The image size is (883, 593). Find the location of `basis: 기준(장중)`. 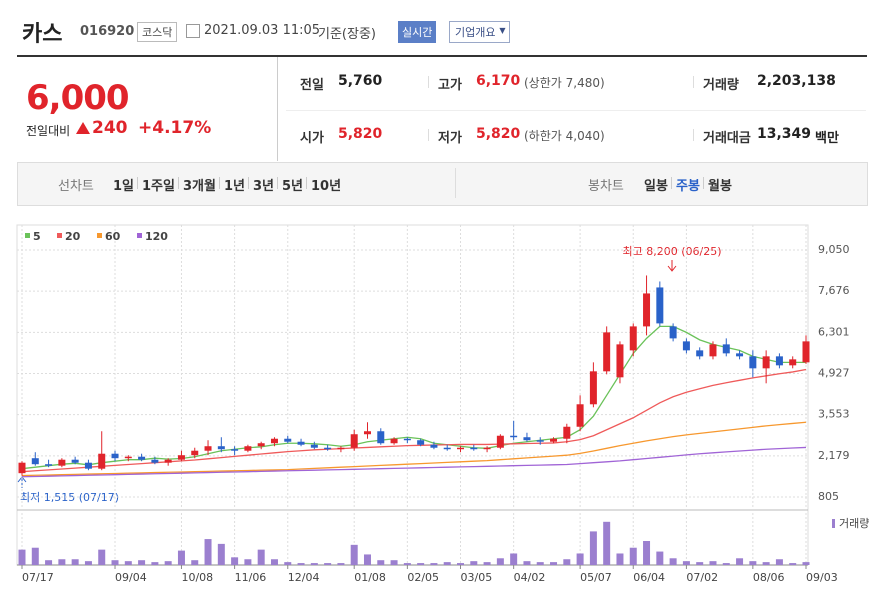

basis: 기준(장중) is located at coordinates (347, 34).